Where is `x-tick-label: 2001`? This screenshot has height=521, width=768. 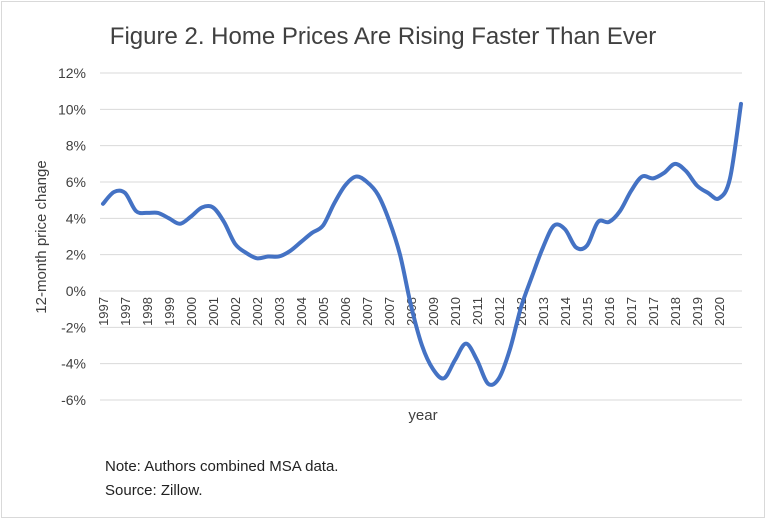
x-tick-label: 2001 is located at coordinates (213, 311).